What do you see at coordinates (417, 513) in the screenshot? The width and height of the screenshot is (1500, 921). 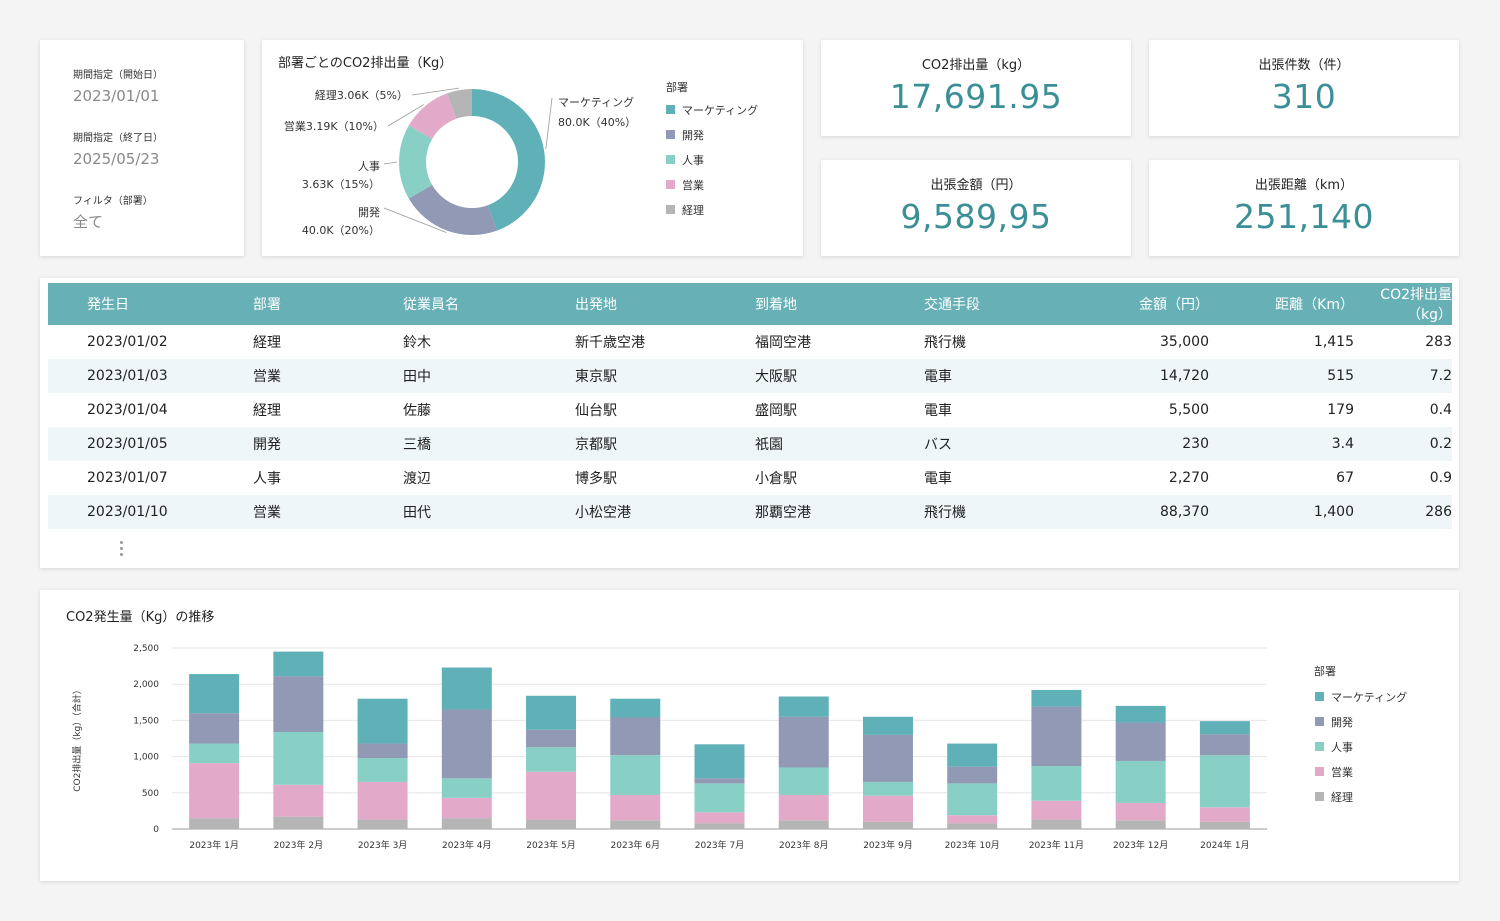 I see `cell-employee: 田代` at bounding box center [417, 513].